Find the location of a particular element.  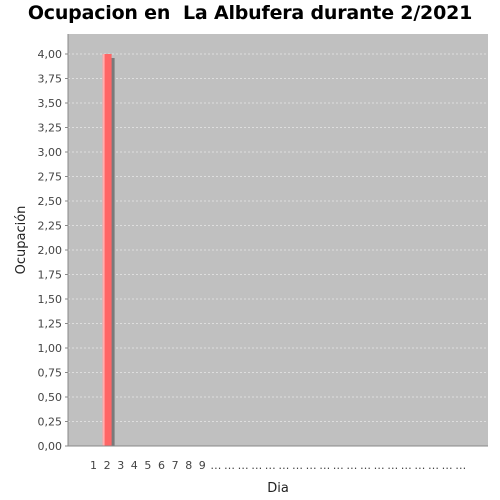

y-tick-label: 0,50 is located at coordinates (50, 397).